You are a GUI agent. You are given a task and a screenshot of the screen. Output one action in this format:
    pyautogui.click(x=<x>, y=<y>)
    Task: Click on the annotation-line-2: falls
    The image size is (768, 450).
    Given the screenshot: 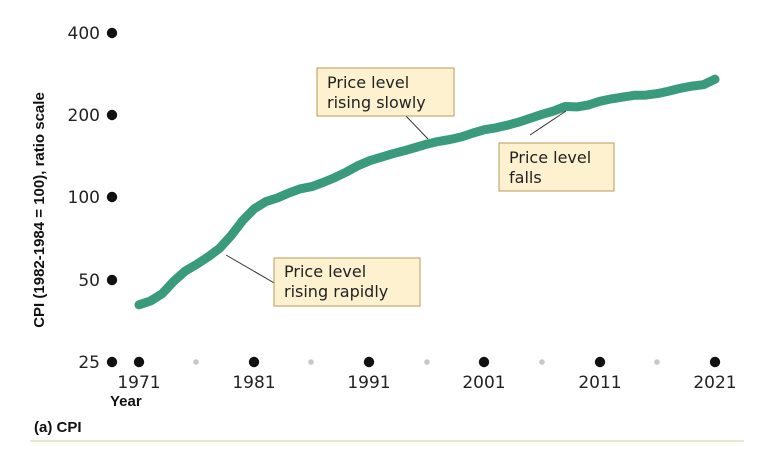 What is the action you would take?
    pyautogui.click(x=525, y=177)
    